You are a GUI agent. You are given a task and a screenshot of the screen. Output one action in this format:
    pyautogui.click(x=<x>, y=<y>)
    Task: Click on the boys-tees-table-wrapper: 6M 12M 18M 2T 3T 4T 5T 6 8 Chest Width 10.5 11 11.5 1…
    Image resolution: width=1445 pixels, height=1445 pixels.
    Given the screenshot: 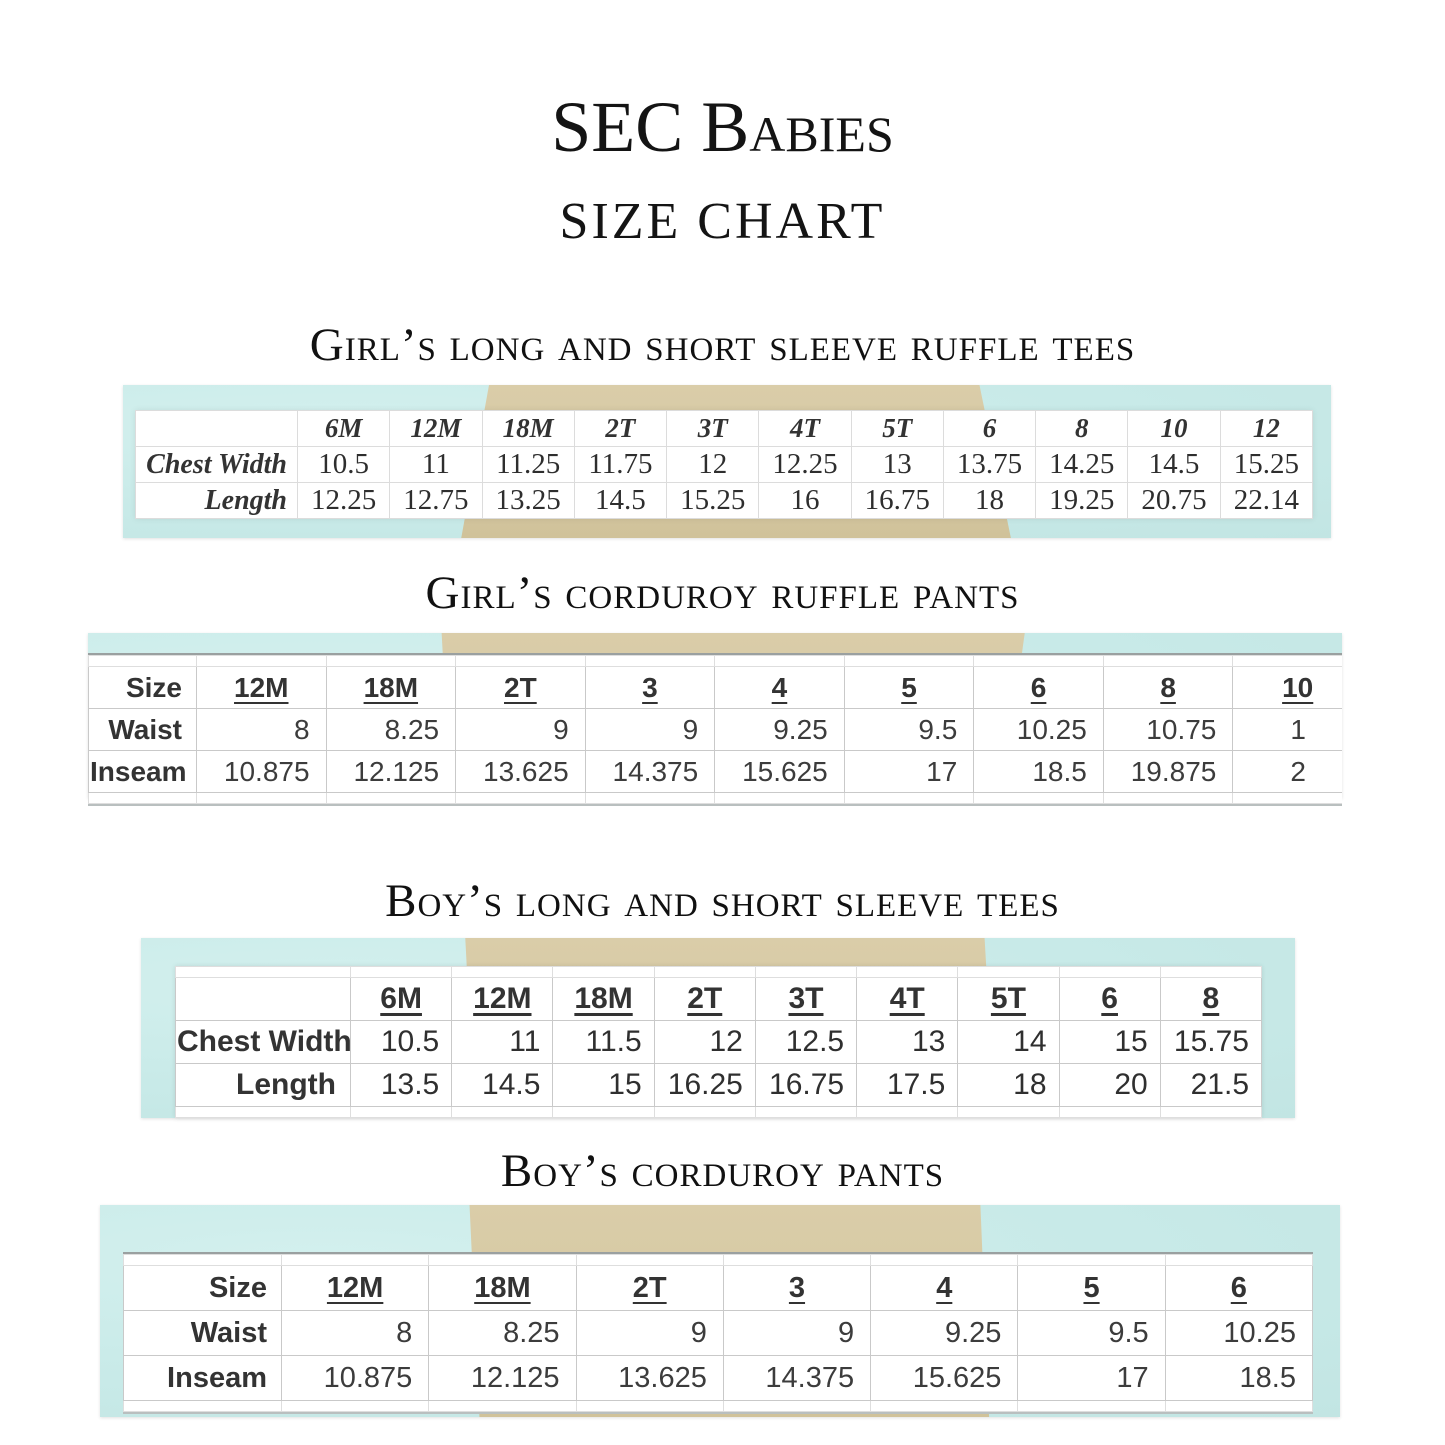 What is the action you would take?
    pyautogui.click(x=718, y=1042)
    